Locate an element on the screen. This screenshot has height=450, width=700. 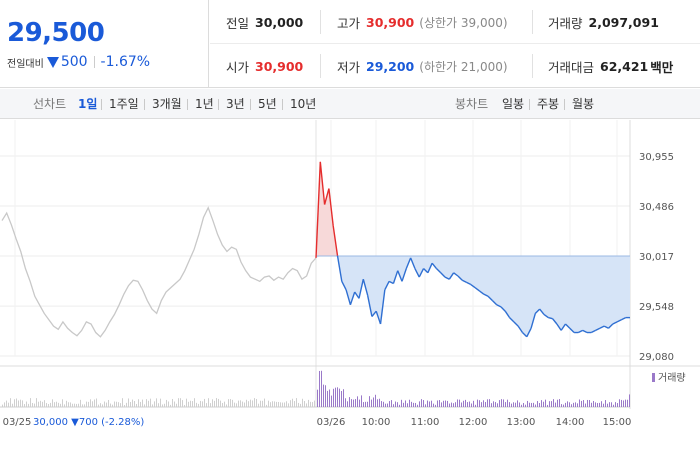
x-tick-label: 03/25 is located at coordinates (17, 422).